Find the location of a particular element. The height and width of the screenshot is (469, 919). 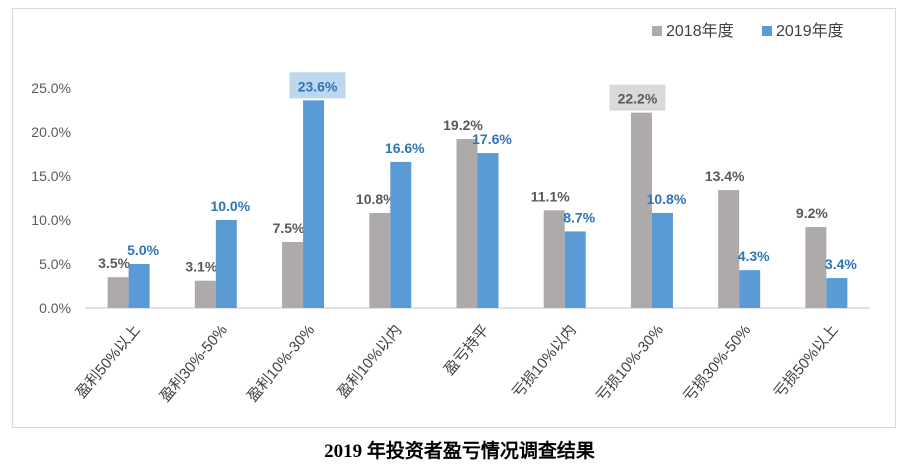

data-label: 3.1% is located at coordinates (201, 267).